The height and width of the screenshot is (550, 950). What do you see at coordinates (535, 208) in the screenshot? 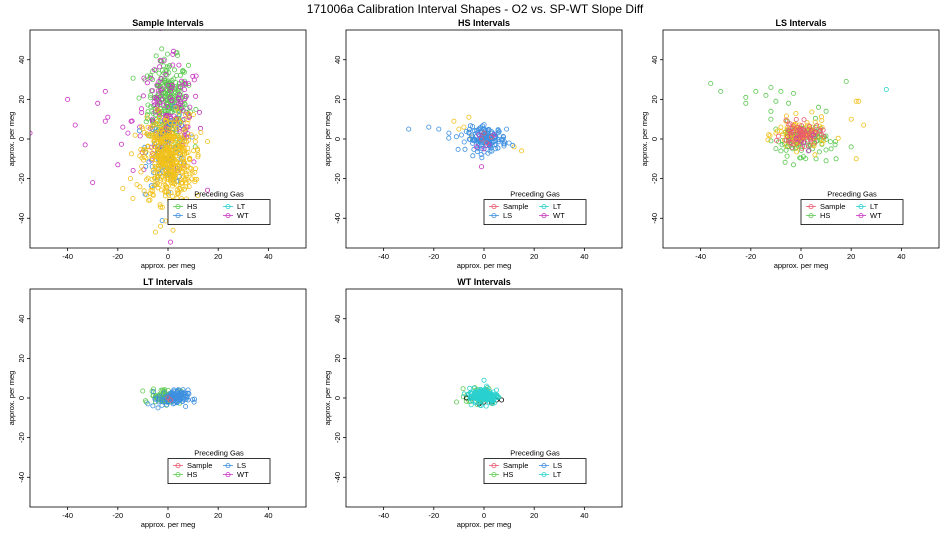
I see `legend: Preceding Gas Sample LT LS WT` at bounding box center [535, 208].